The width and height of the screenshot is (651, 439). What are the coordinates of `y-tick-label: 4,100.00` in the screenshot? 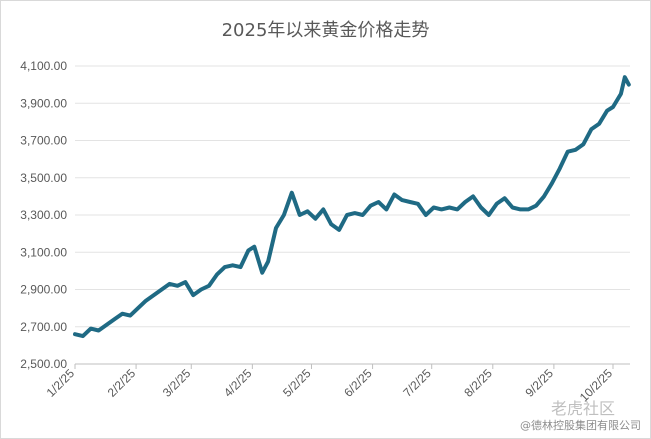 It's located at (43, 66).